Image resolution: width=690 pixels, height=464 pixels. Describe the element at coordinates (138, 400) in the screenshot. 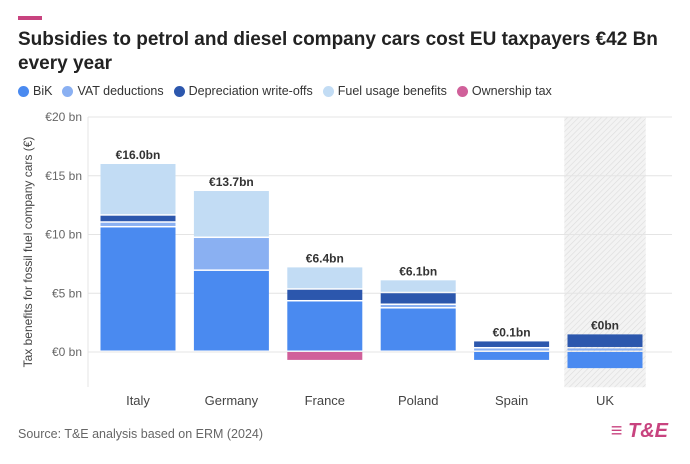

I see `x-tick-label: Italy` at that location.